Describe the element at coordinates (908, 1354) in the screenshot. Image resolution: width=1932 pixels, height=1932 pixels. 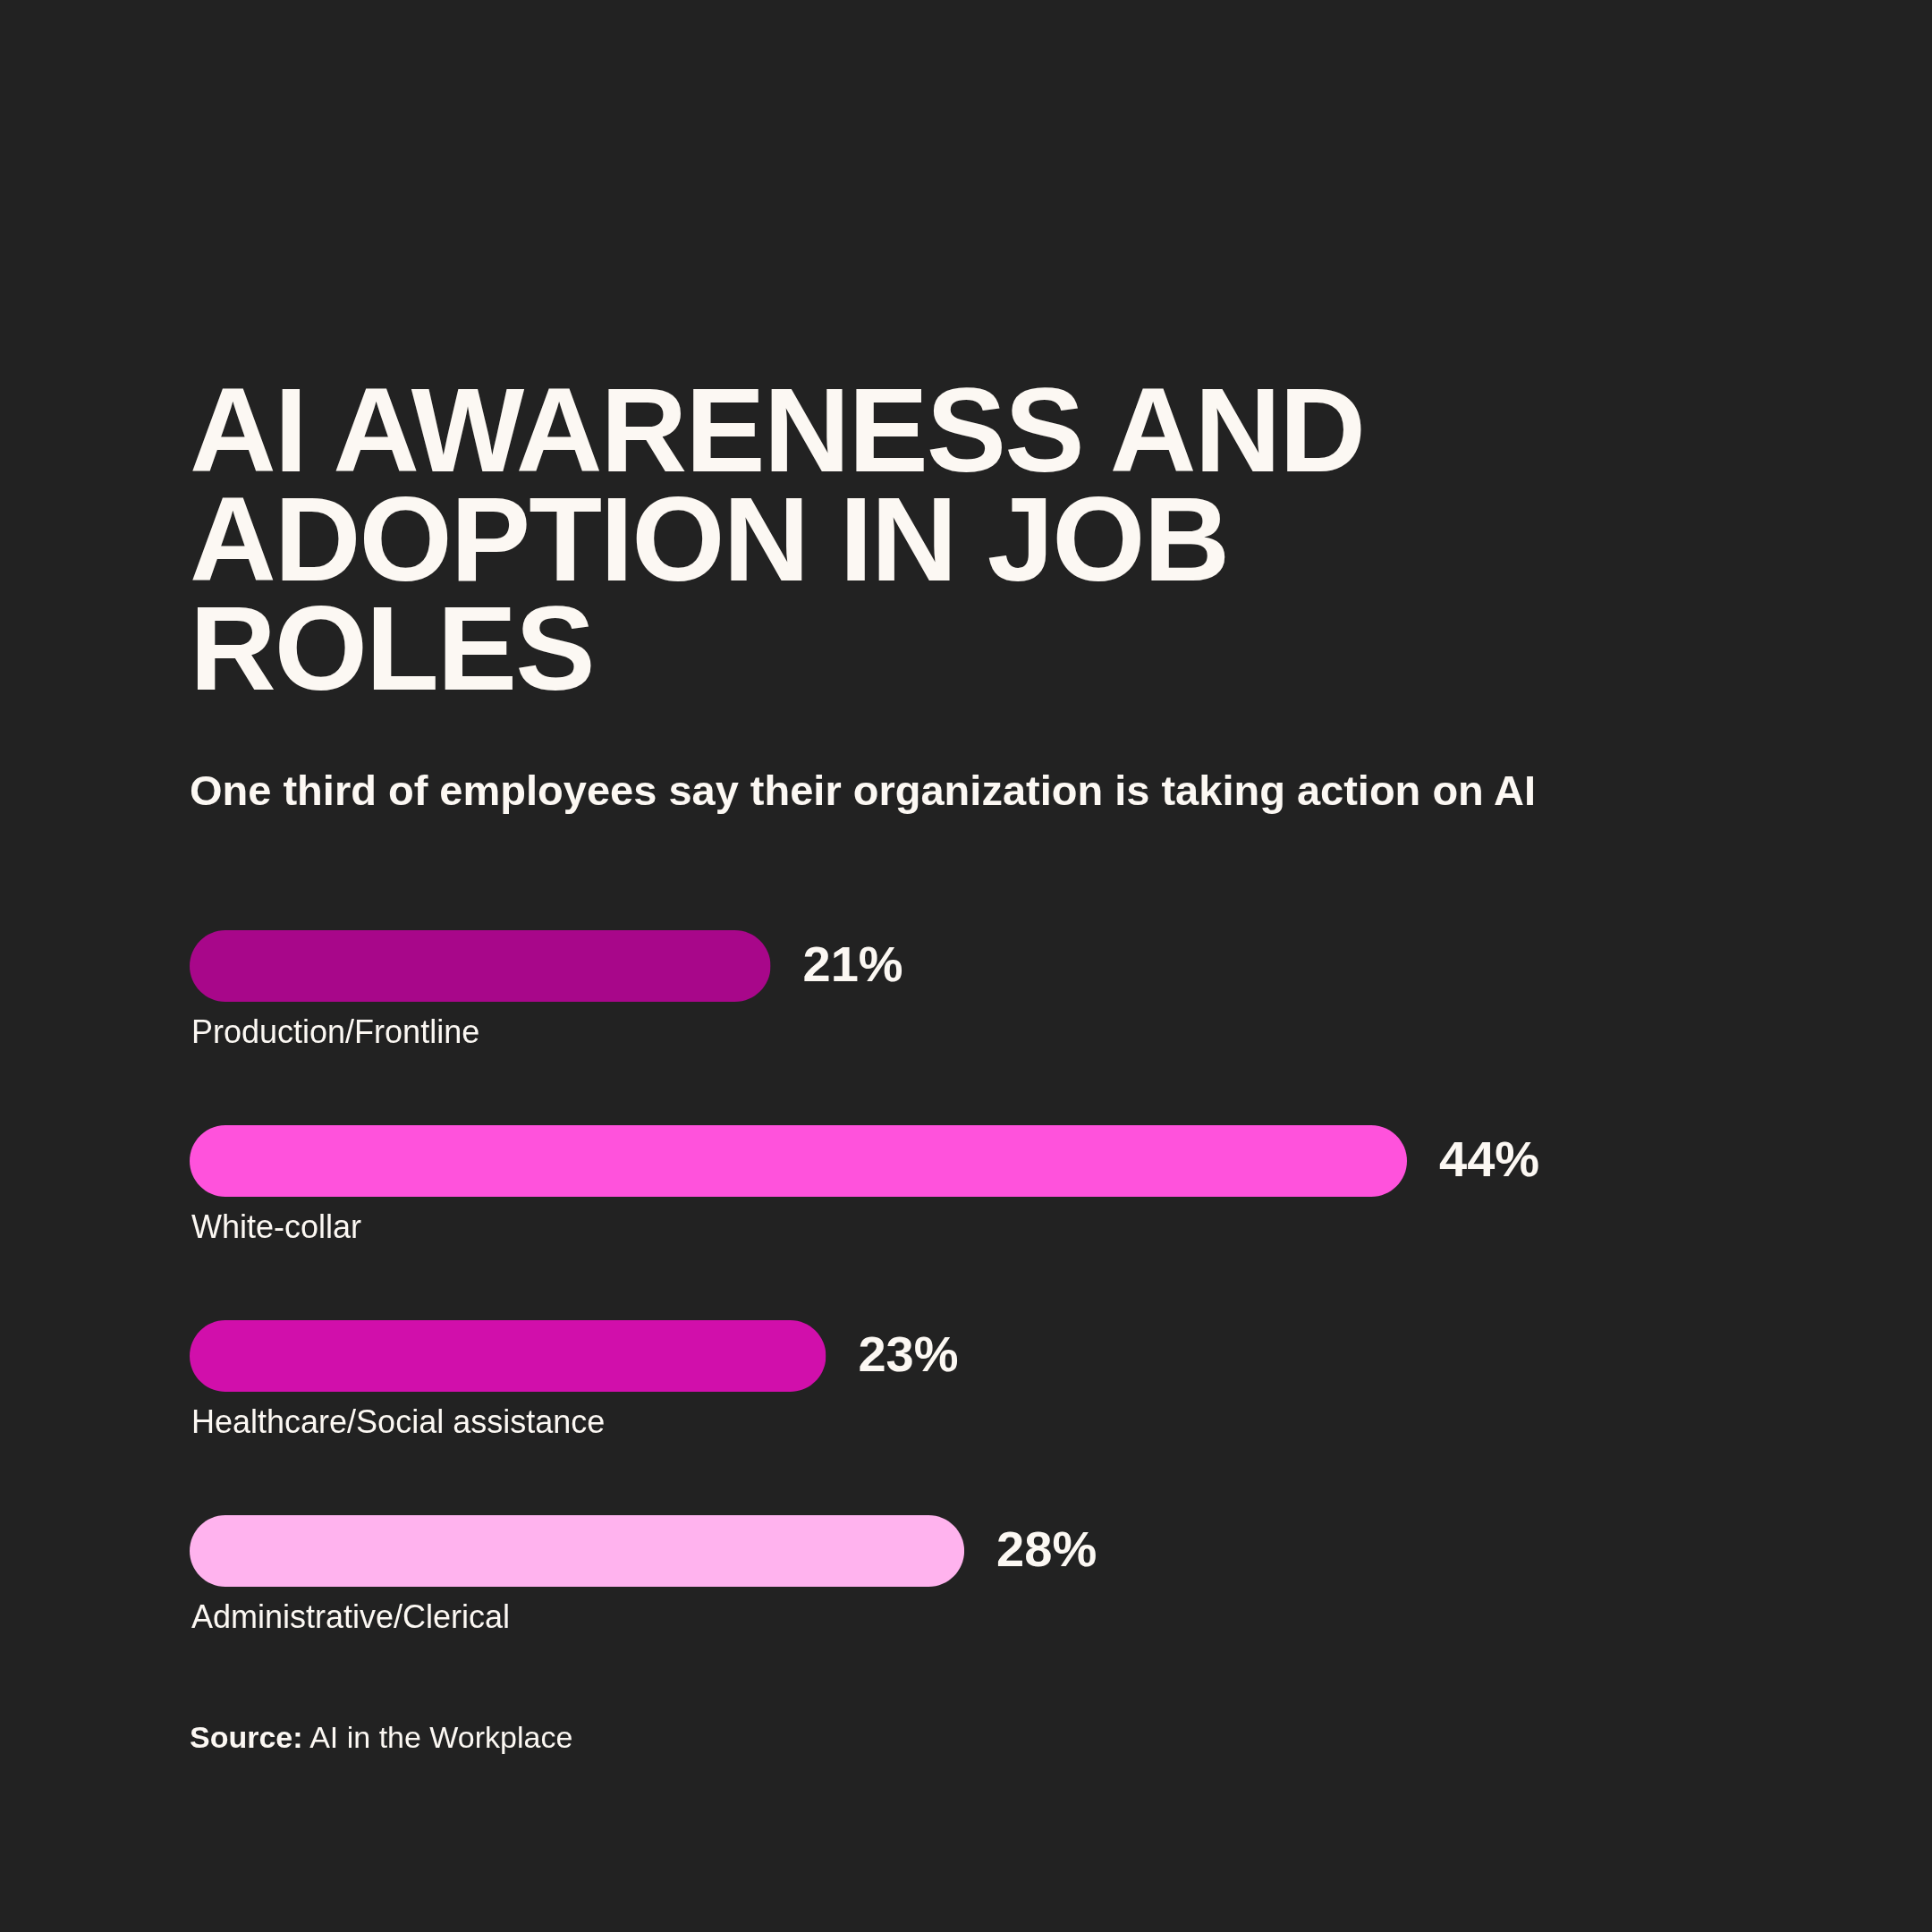
I see `data-label: 23%` at that location.